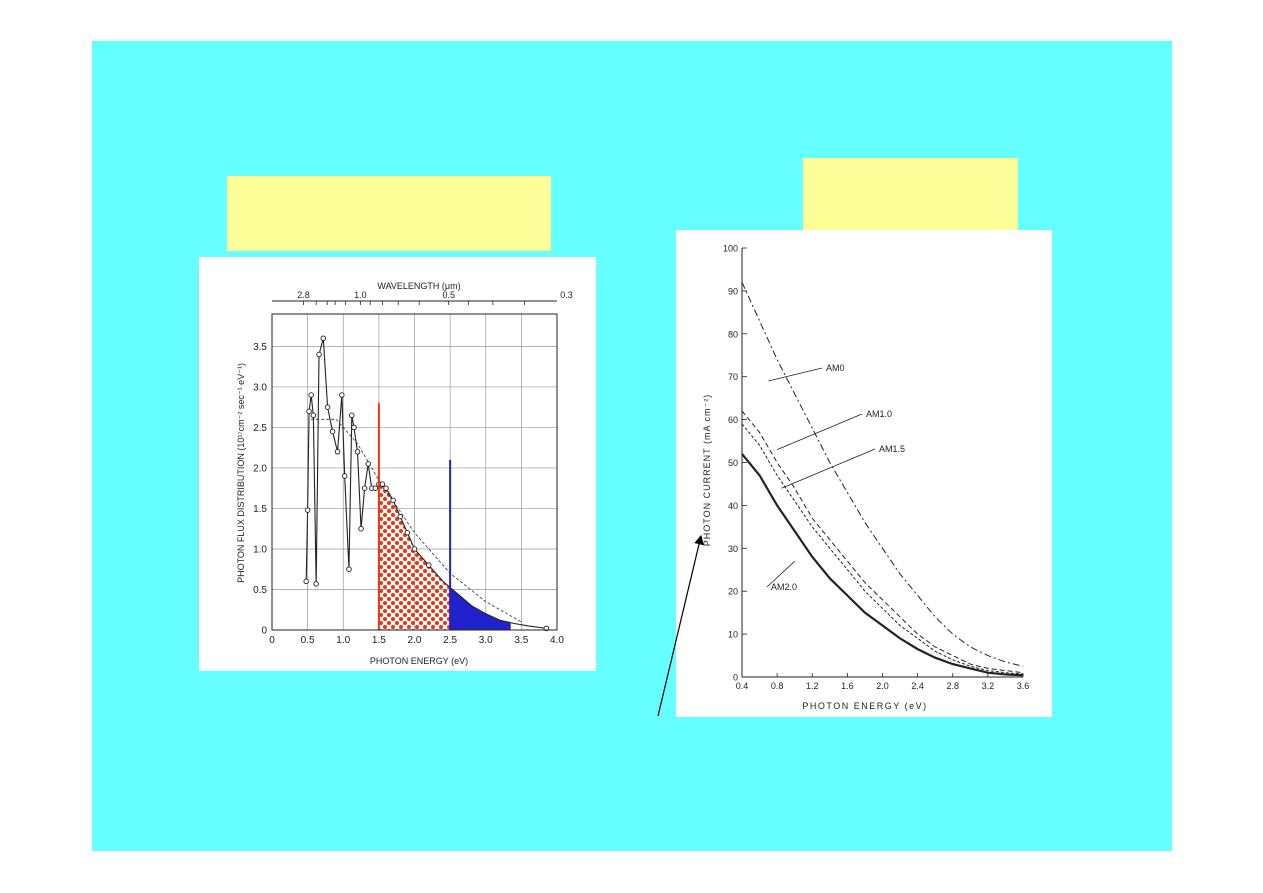 This screenshot has height=893, width=1263. What do you see at coordinates (733, 291) in the screenshot?
I see `y-tick-label: 90` at bounding box center [733, 291].